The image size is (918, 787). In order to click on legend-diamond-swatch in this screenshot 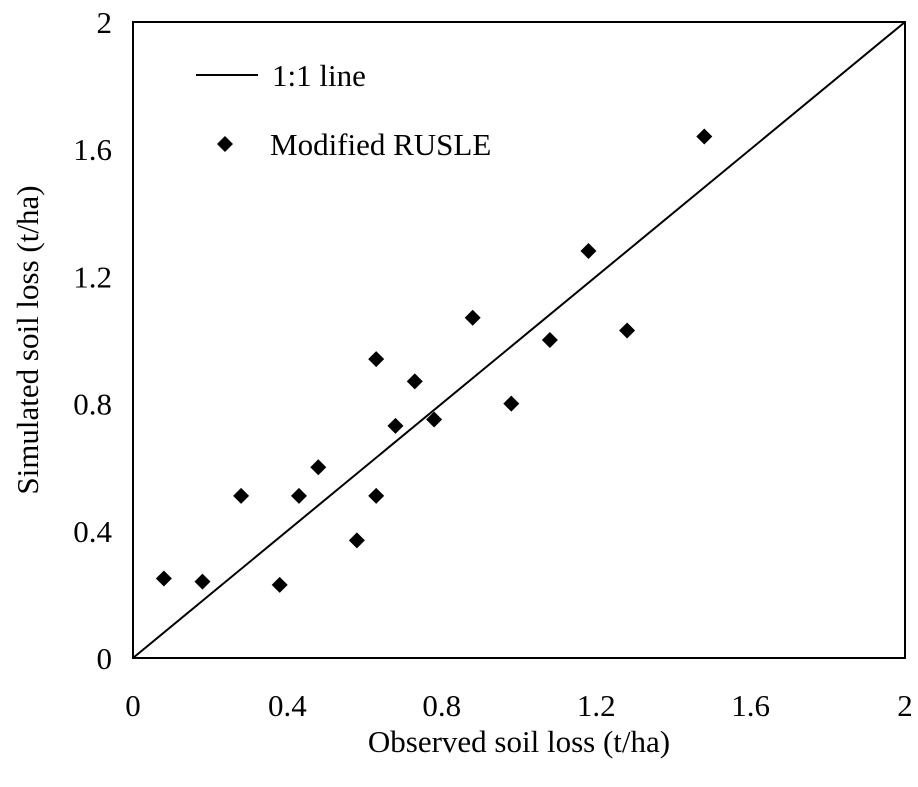, I will do `click(225, 144)`.